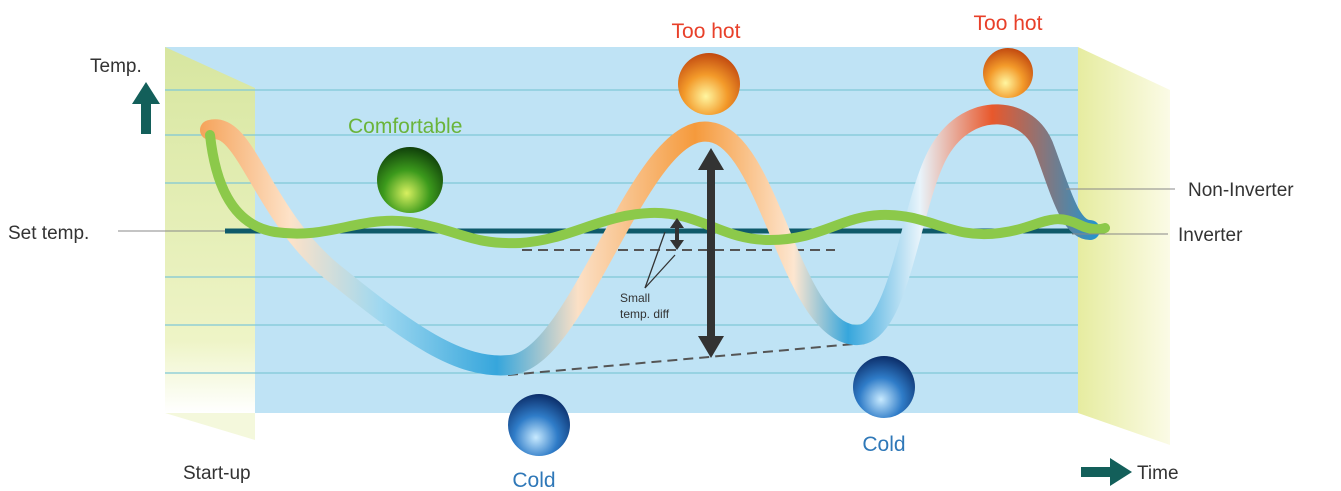 The width and height of the screenshot is (1341, 491). What do you see at coordinates (660, 260) in the screenshot?
I see `diff-pointers` at bounding box center [660, 260].